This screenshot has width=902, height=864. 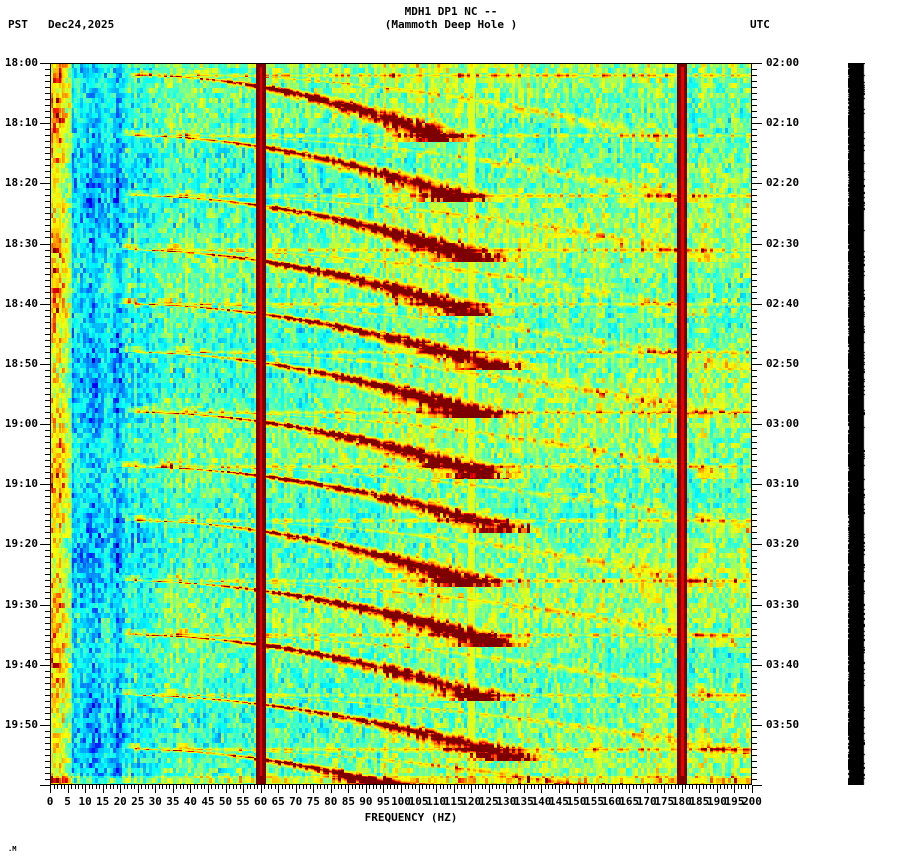 What do you see at coordinates (21, 544) in the screenshot?
I see `time-label-left: 19:20` at bounding box center [21, 544].